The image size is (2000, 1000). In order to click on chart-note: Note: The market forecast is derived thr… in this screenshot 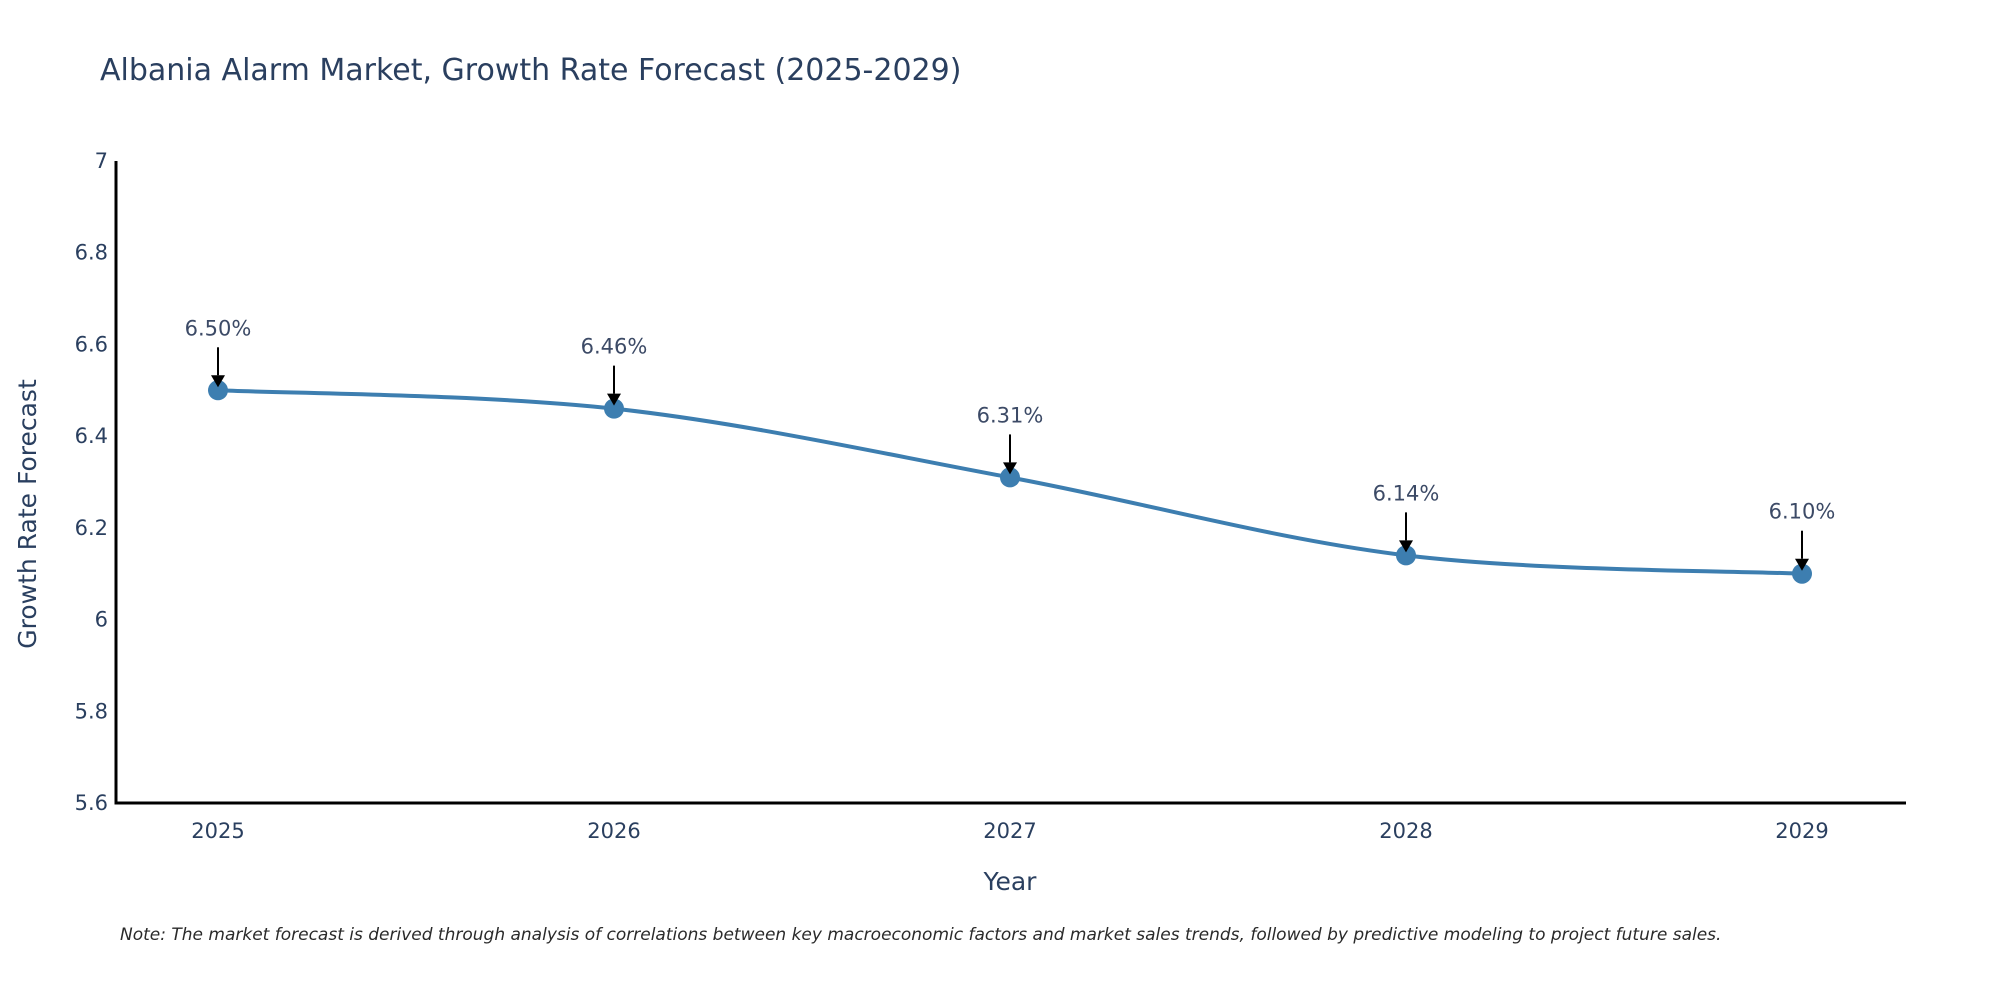, I will do `click(920, 935)`.